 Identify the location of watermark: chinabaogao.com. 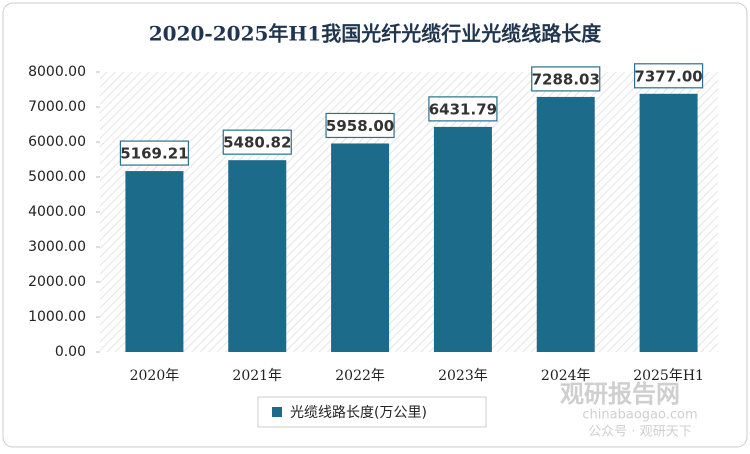
(639, 415).